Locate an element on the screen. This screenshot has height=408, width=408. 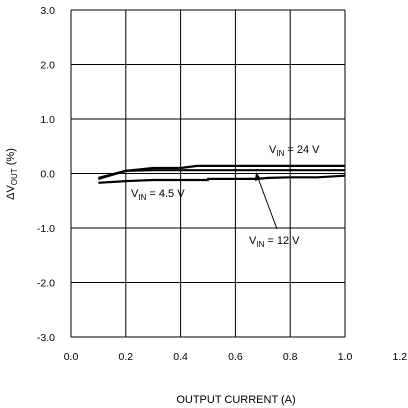
annotation-vin-24v-rest: = 24 V is located at coordinates (302, 150).